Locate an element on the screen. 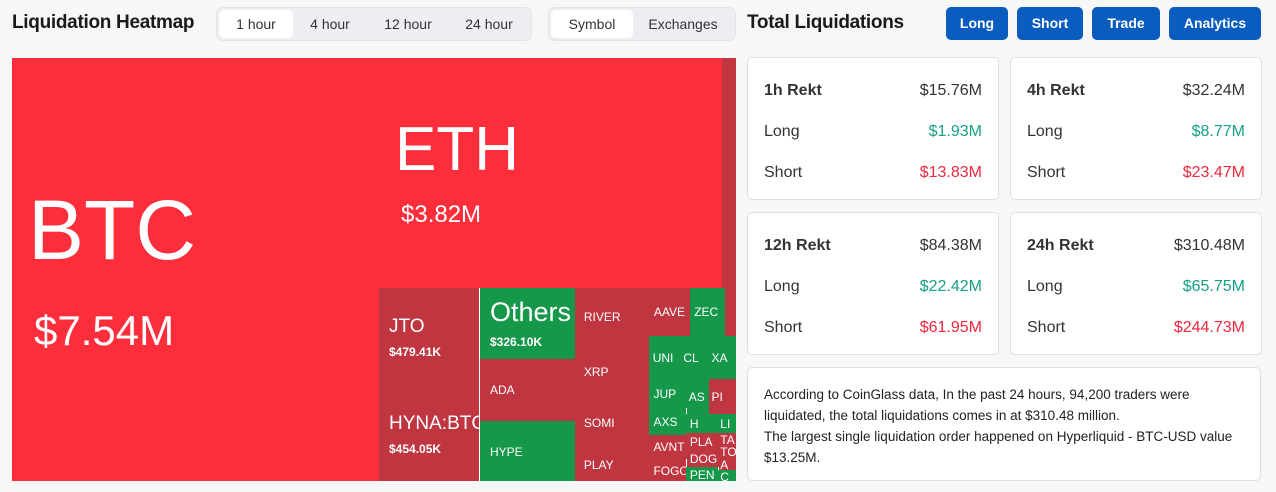  rekt-title: 4h Rekt is located at coordinates (1056, 90).